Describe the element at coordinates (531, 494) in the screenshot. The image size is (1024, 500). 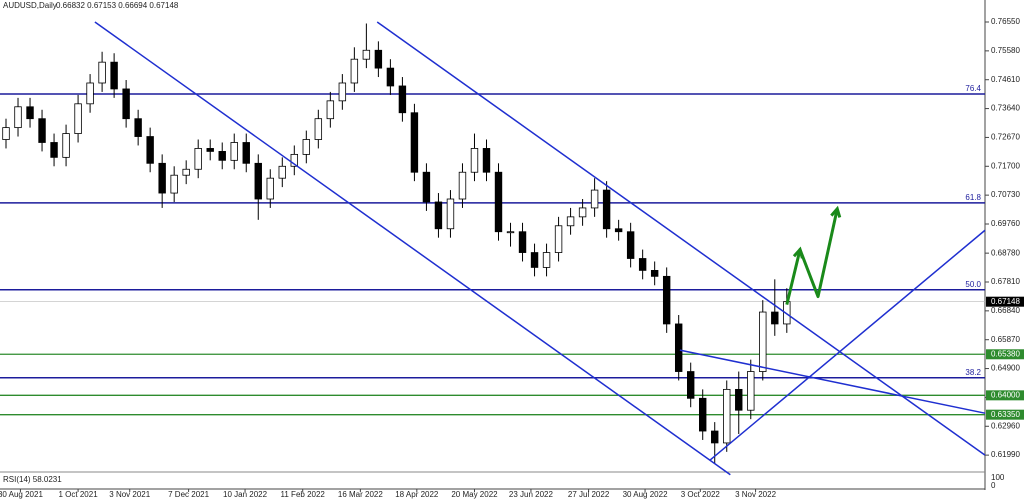
I see `x-tick-label: 23 Jun 2022` at that location.